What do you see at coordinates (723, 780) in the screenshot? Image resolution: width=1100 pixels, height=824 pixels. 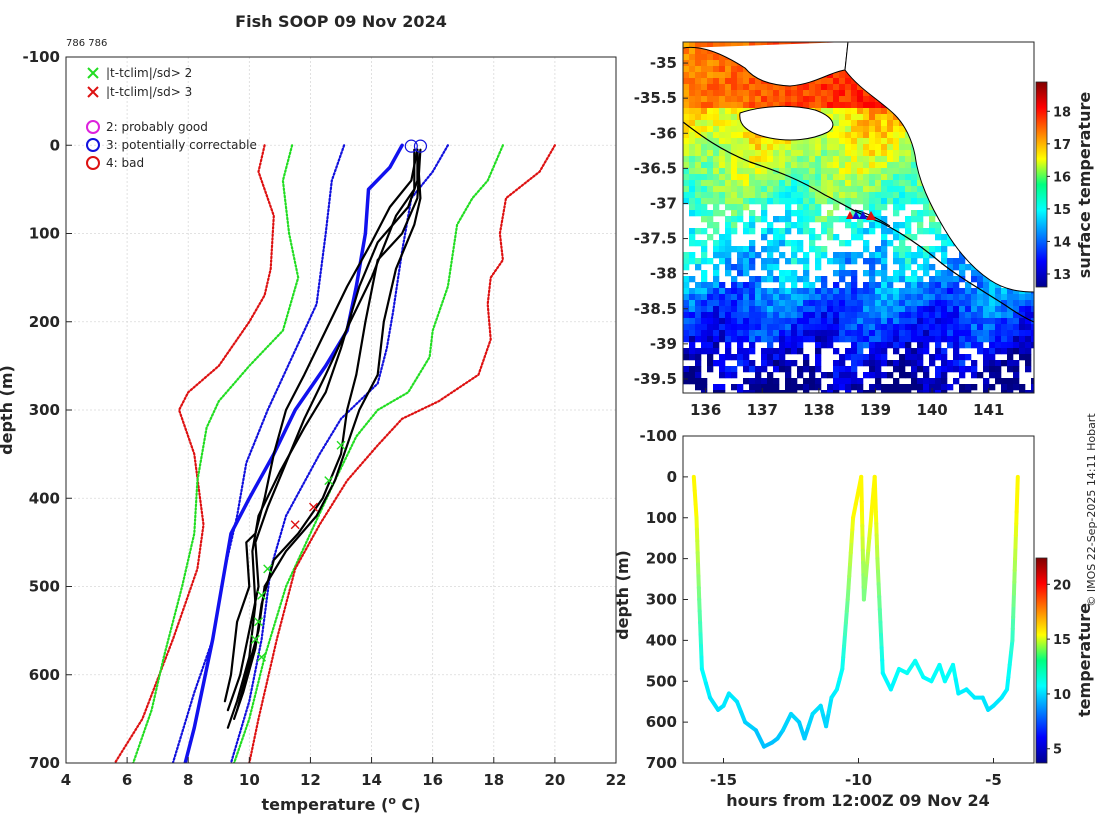 I see `dt-xtick-label-0: -15` at bounding box center [723, 780].